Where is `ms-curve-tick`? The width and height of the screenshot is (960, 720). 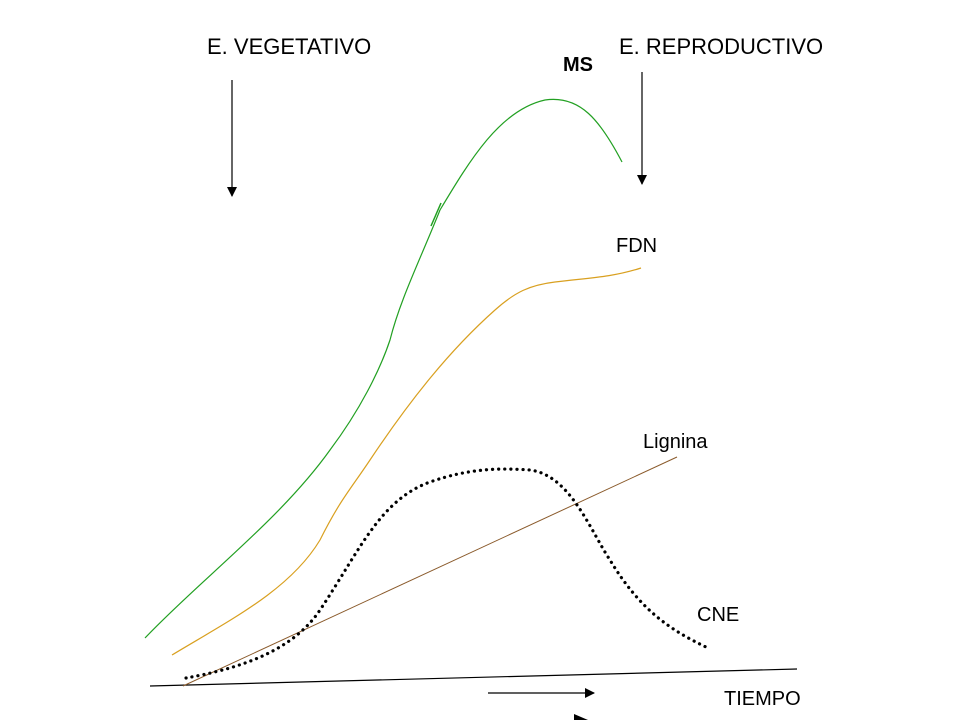
ms-curve-tick is located at coordinates (436, 214).